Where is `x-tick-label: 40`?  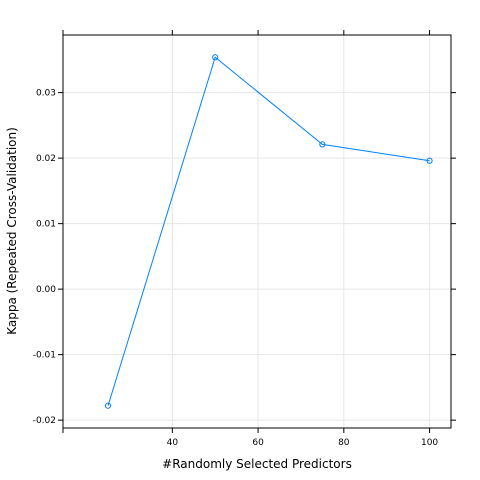
x-tick-label: 40 is located at coordinates (173, 443).